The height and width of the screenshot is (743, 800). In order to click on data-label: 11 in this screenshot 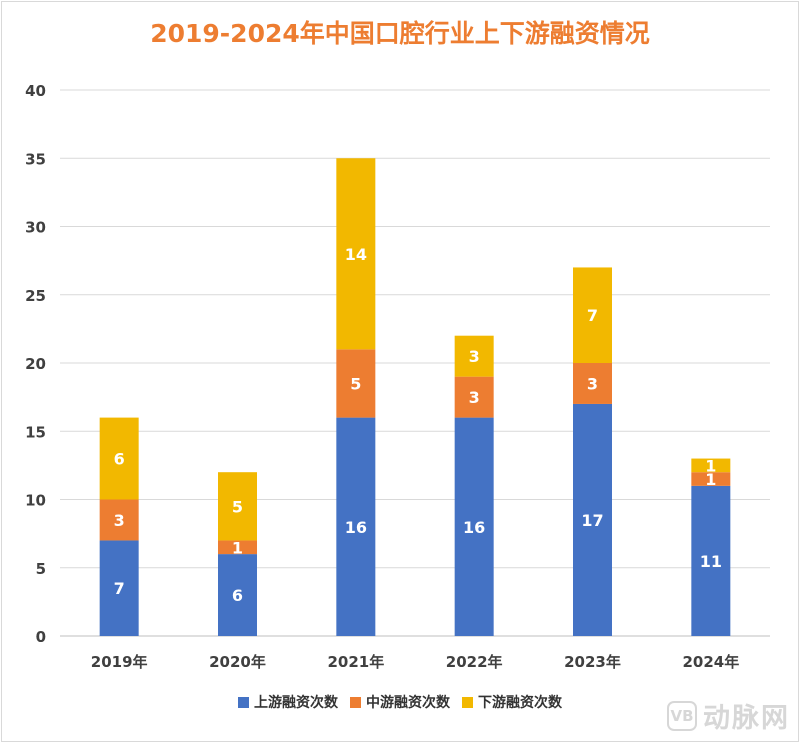, I will do `click(711, 561)`.